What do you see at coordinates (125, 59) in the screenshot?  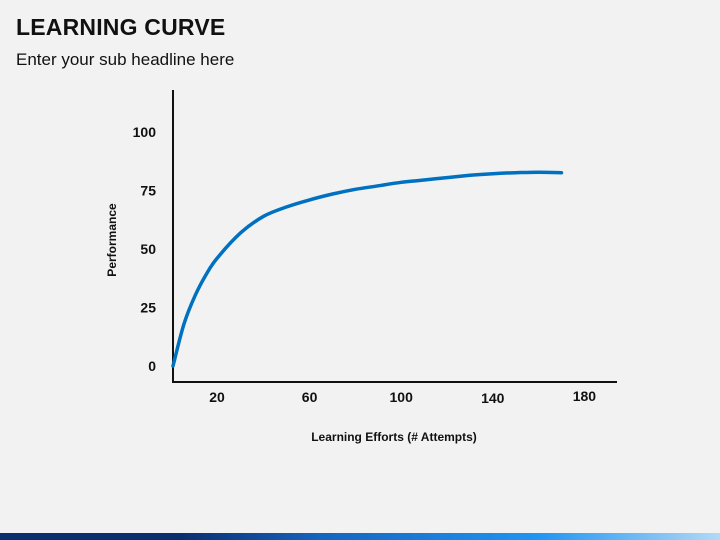 I see `slide-subtitle: Enter your sub headline here` at bounding box center [125, 59].